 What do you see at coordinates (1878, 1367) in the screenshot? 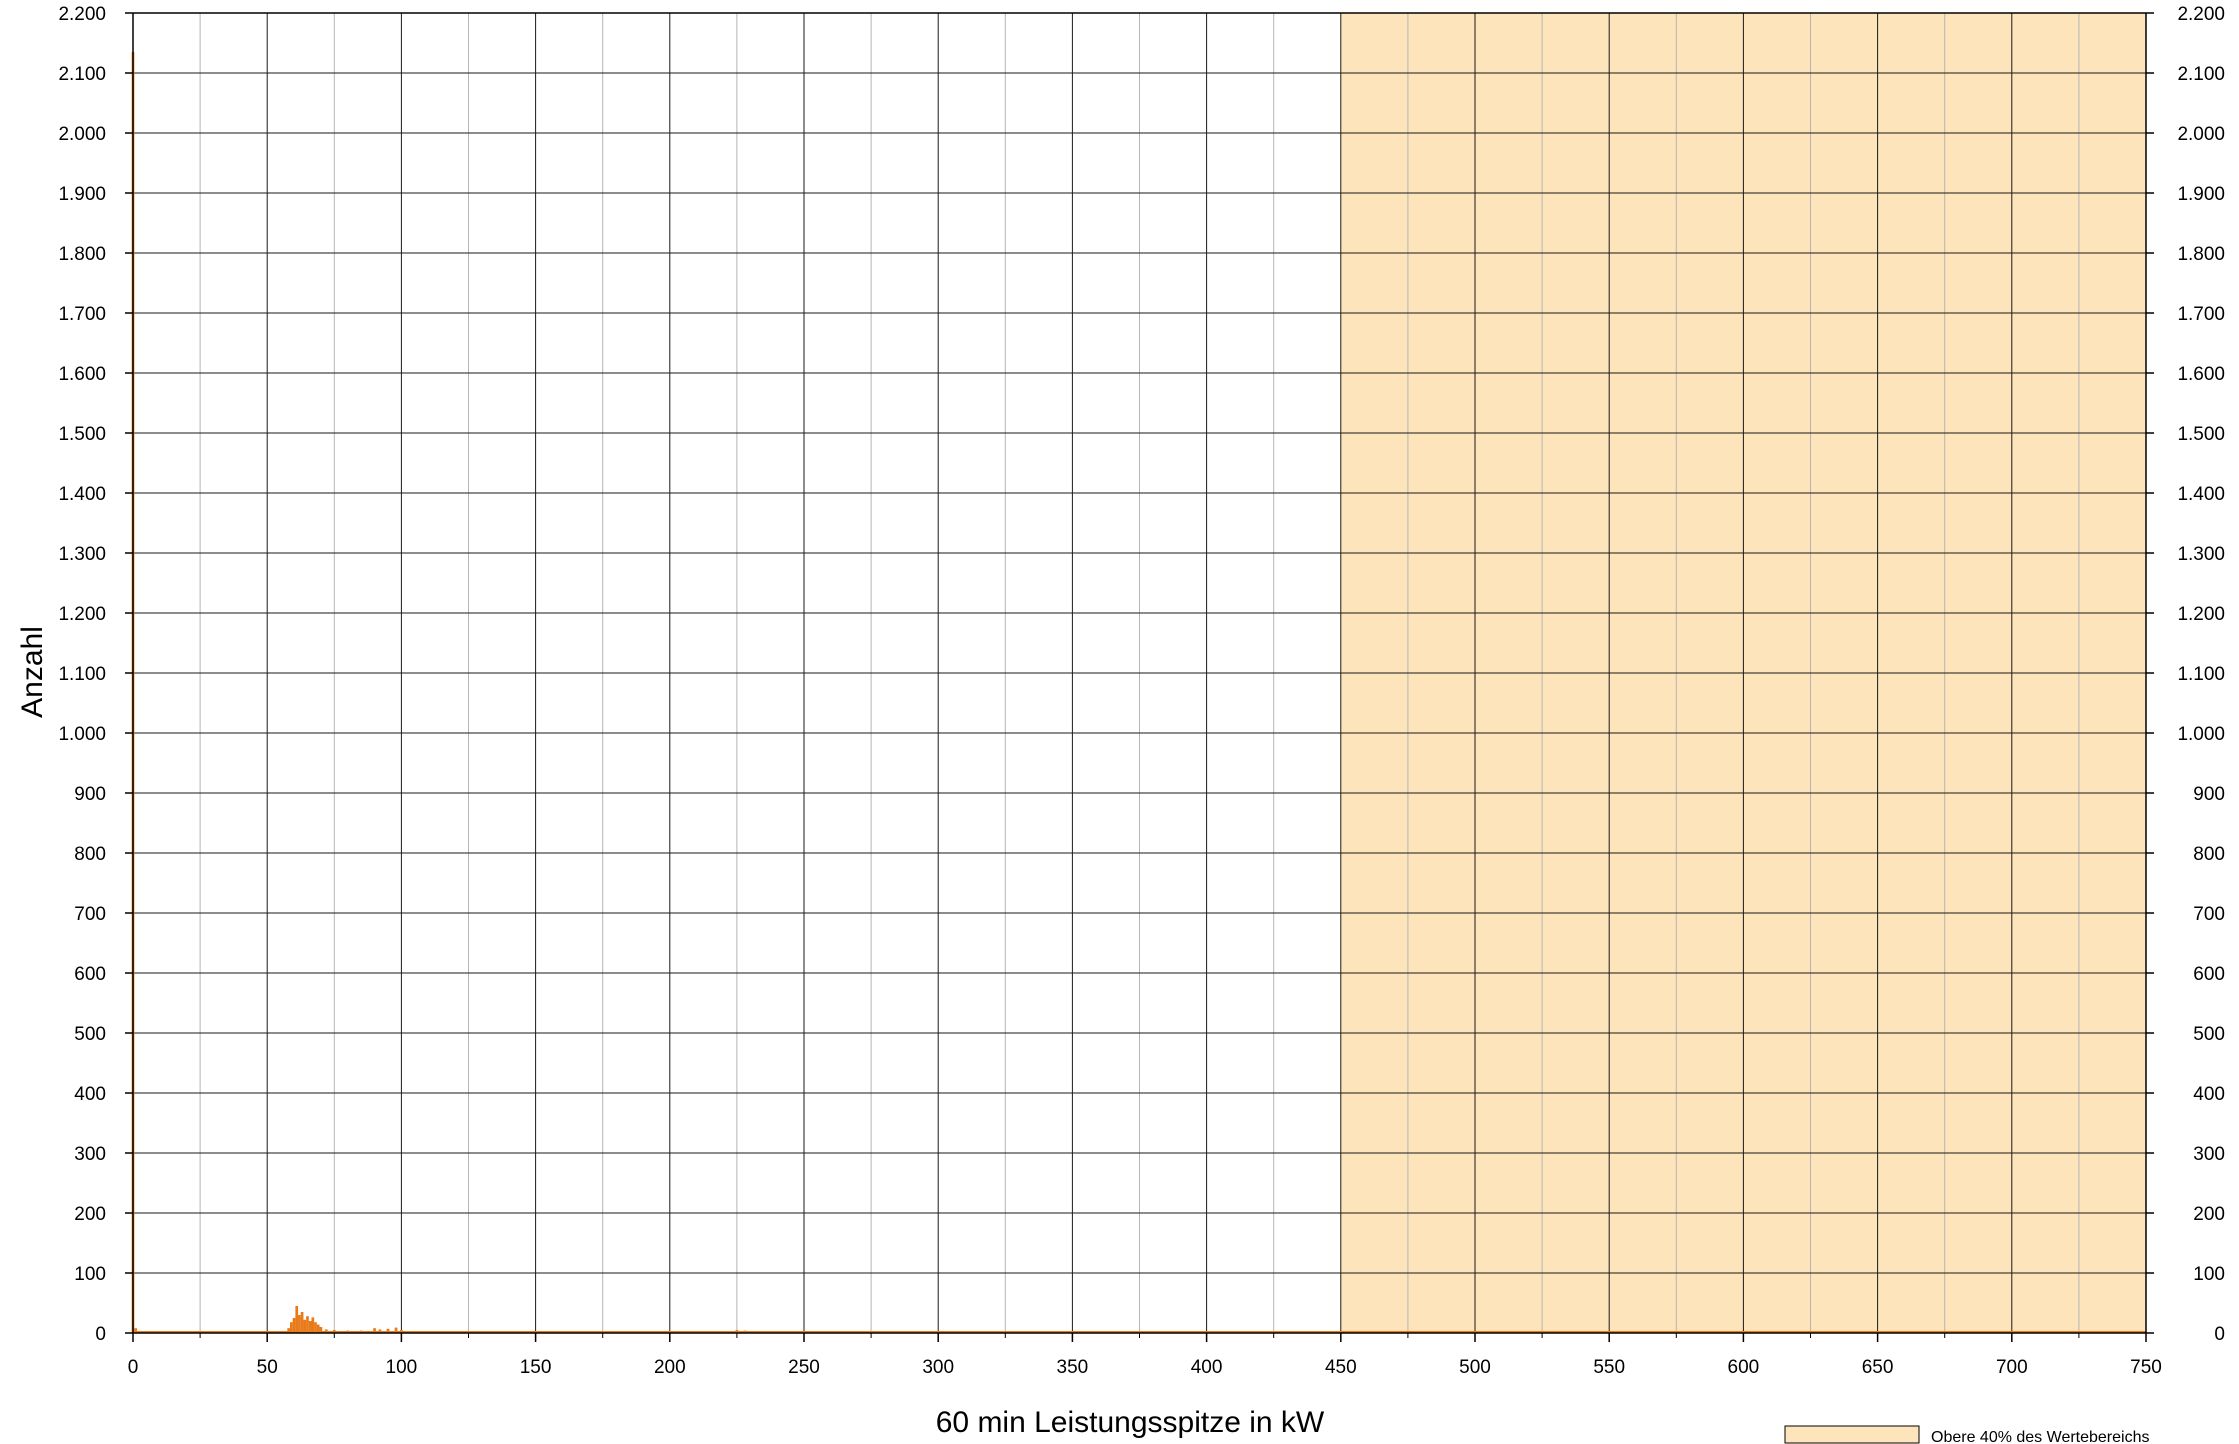
I see `x-tick-label: 650` at bounding box center [1878, 1367].